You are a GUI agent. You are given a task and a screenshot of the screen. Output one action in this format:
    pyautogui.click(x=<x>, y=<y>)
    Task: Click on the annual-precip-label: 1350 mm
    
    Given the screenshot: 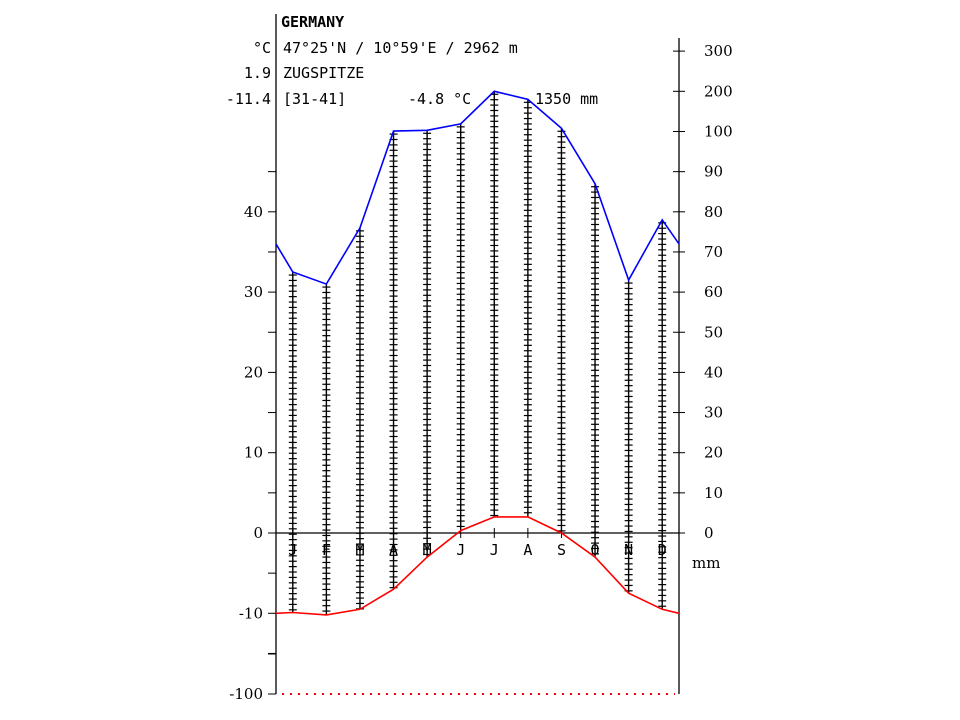 What is the action you would take?
    pyautogui.click(x=566, y=99)
    